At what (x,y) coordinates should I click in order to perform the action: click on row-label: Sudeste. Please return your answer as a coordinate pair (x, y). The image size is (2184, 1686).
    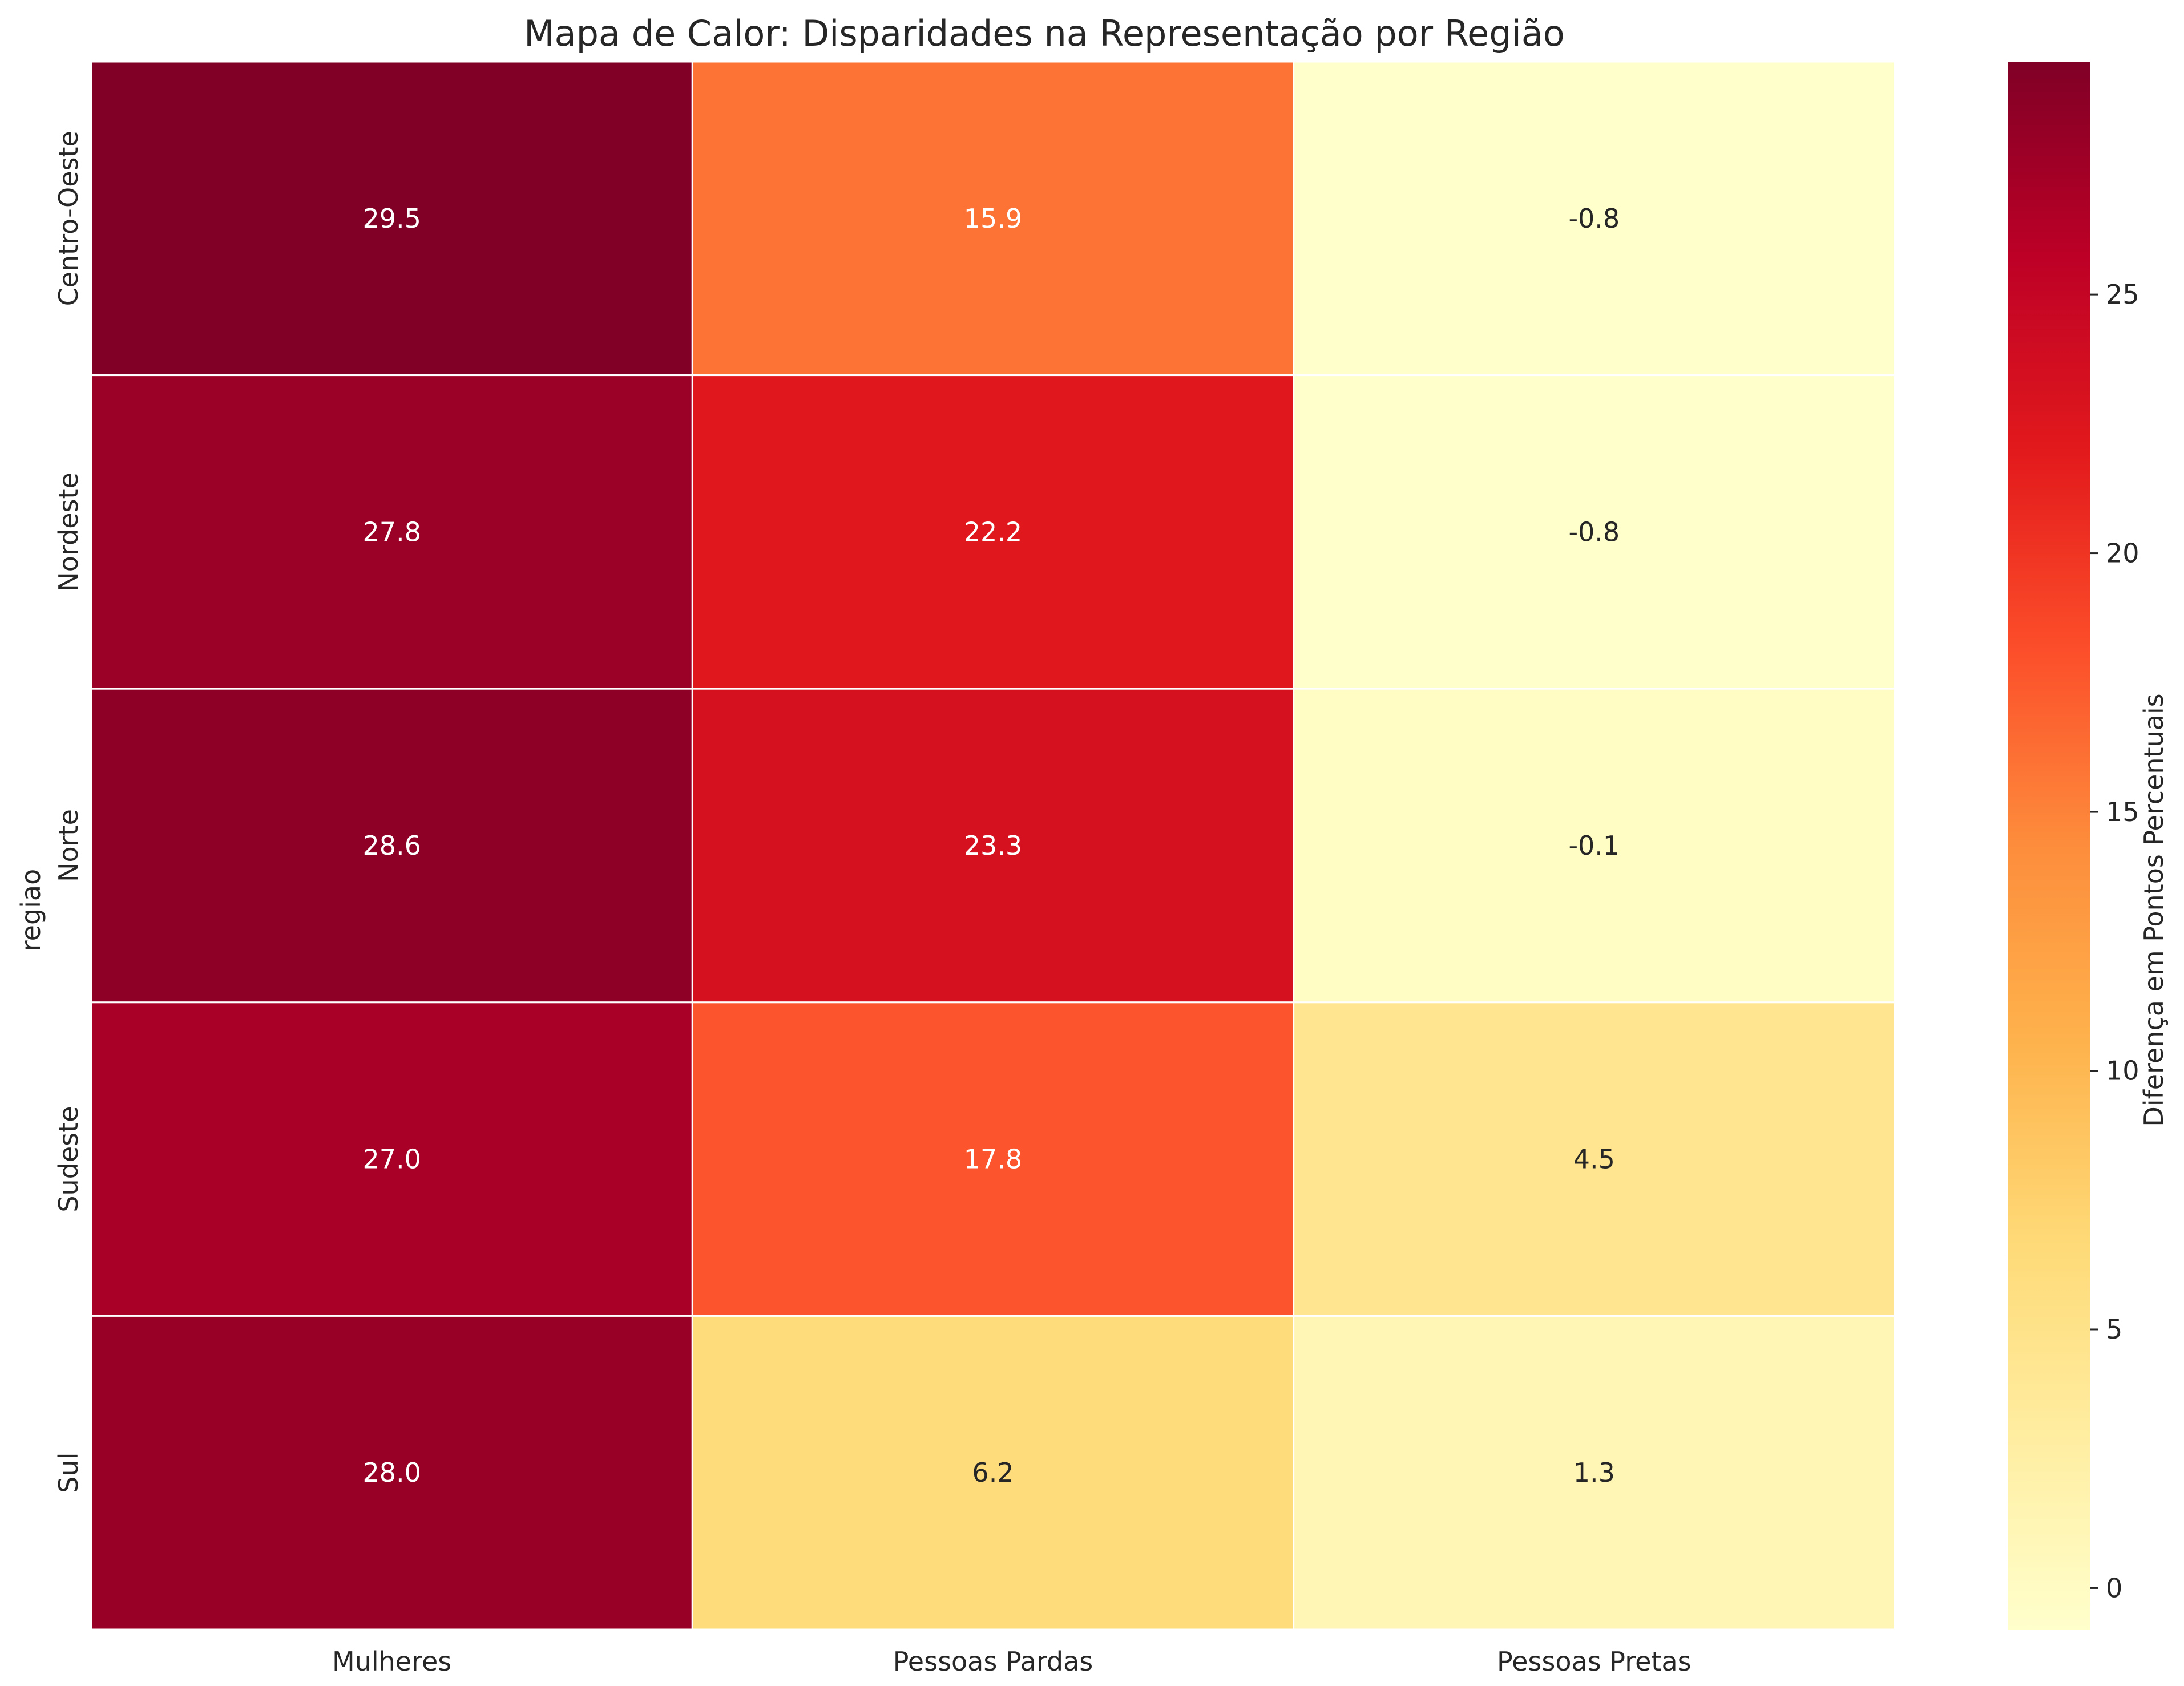
    Looking at the image, I should click on (68, 1159).